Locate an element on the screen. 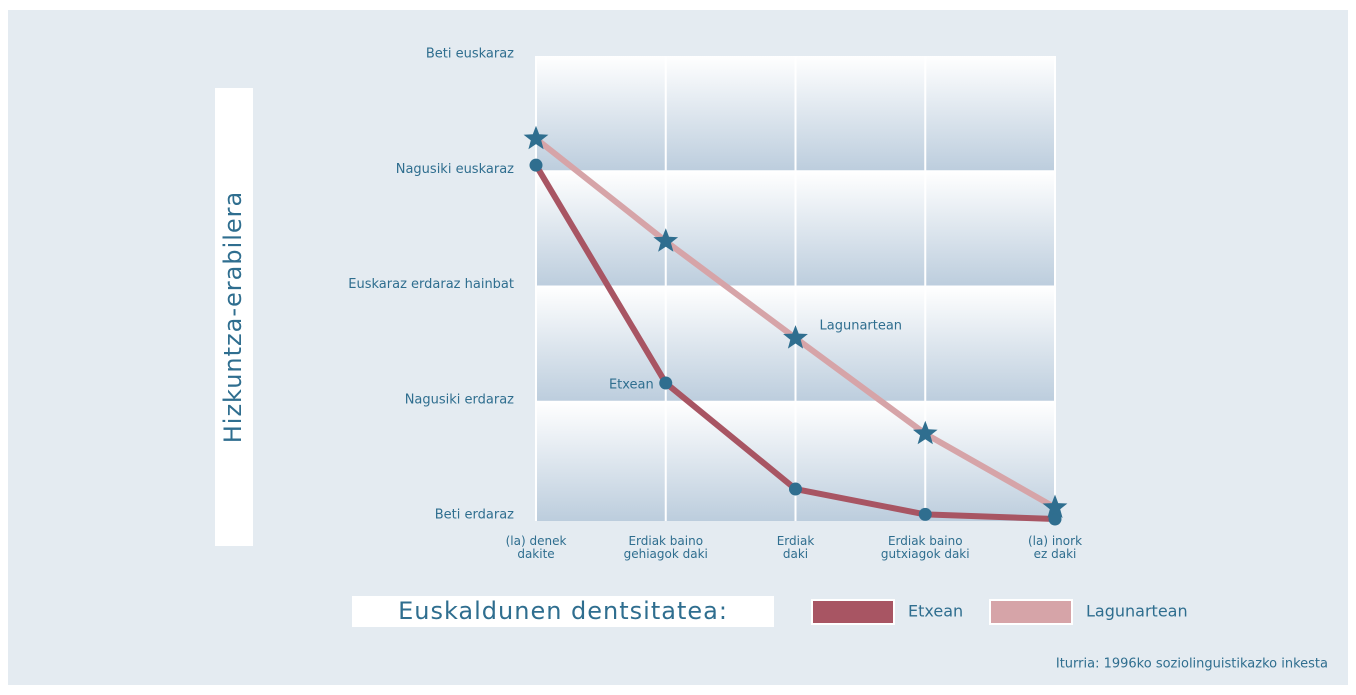 The height and width of the screenshot is (695, 1356). y-tick-label: Euskaraz erdaraz hainbat is located at coordinates (431, 284).